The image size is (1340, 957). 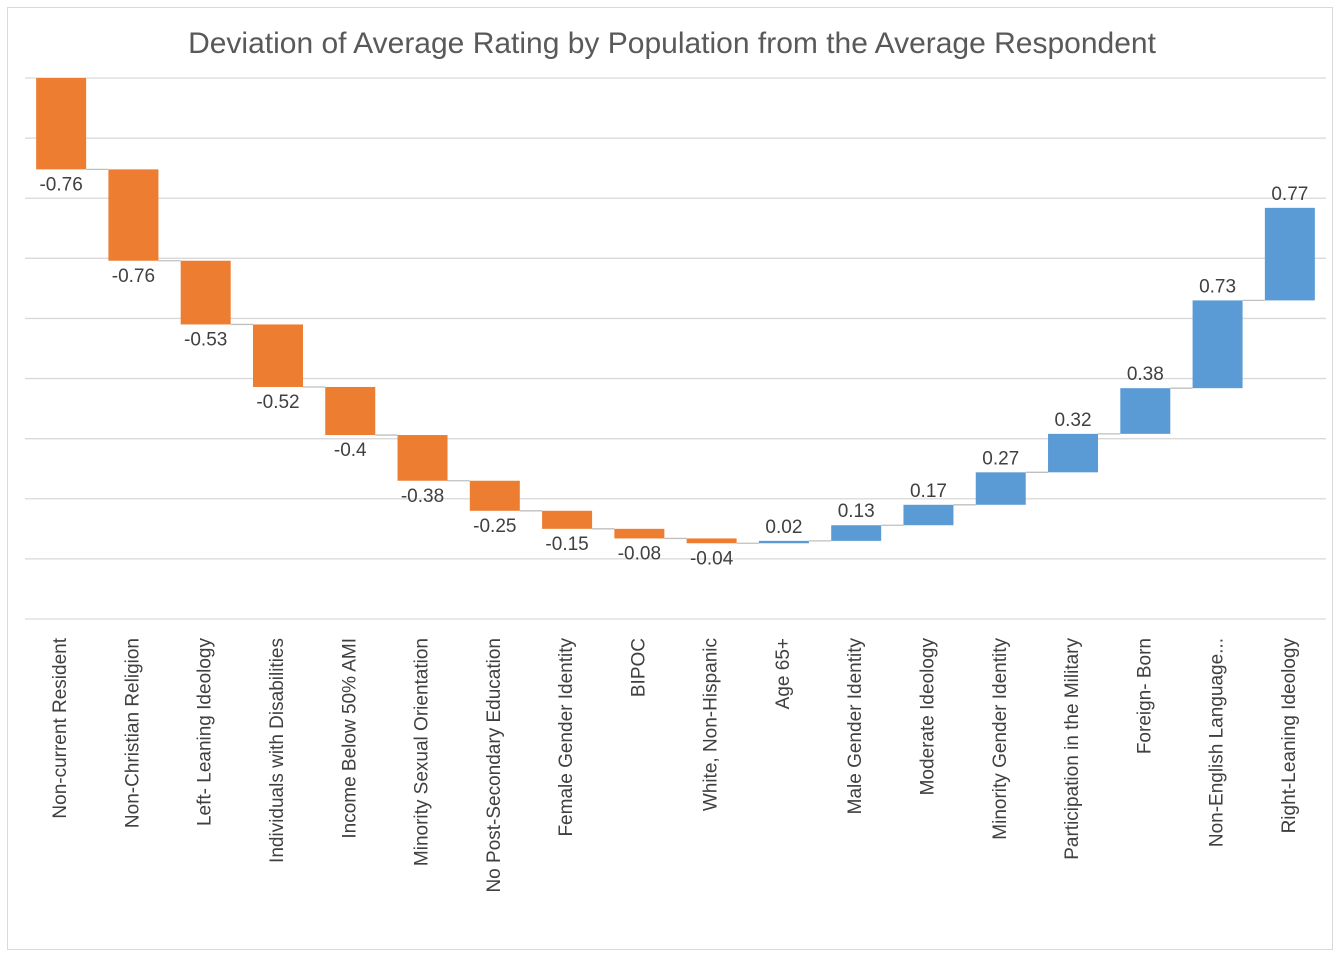 I want to click on data-label: -0.52, so click(x=277, y=402).